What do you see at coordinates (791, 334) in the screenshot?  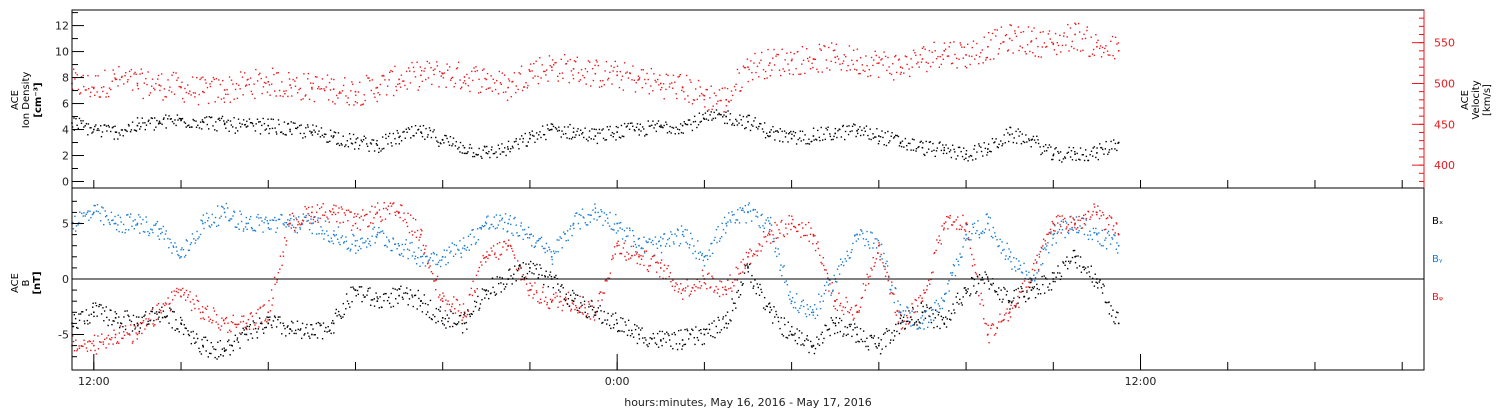 I see `bx-point` at bounding box center [791, 334].